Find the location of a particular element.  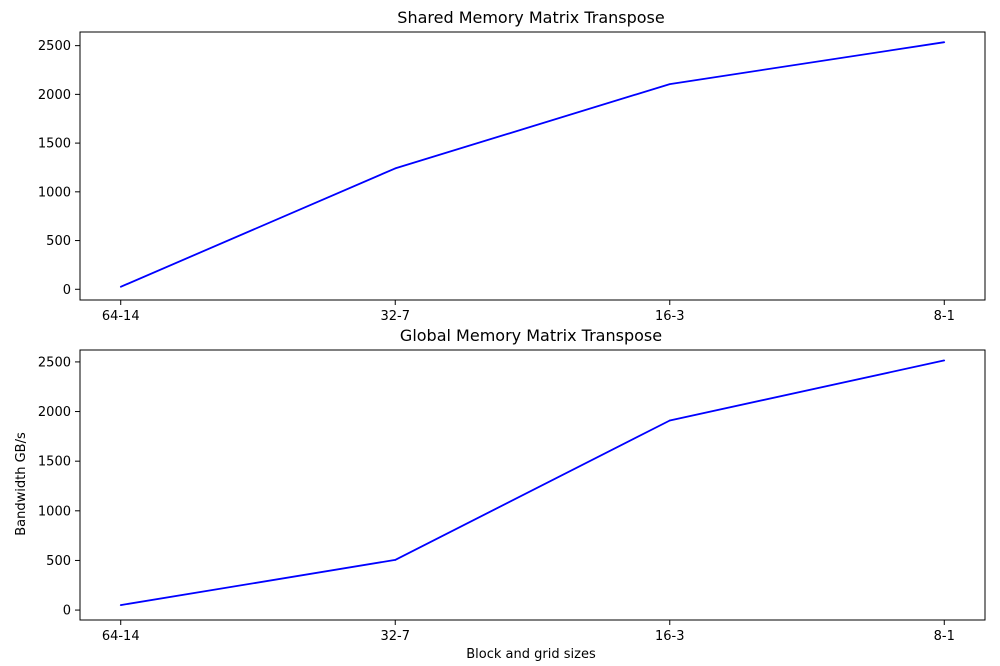

y-axis-label: Bandwidth GB/s is located at coordinates (21, 484).